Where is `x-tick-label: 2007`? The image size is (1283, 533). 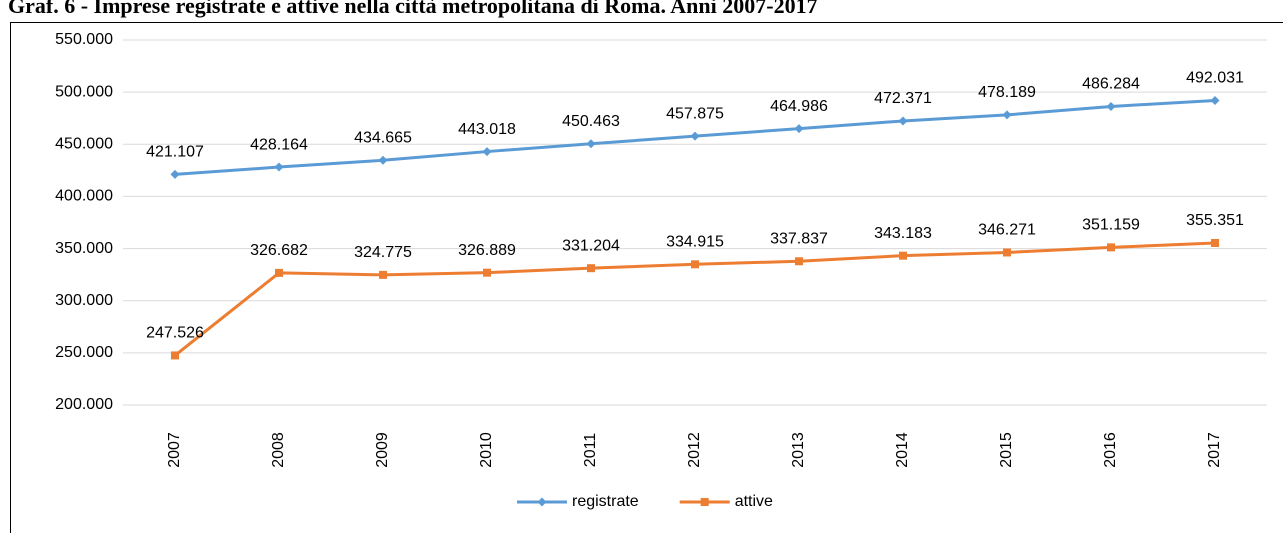
x-tick-label: 2007 is located at coordinates (174, 450).